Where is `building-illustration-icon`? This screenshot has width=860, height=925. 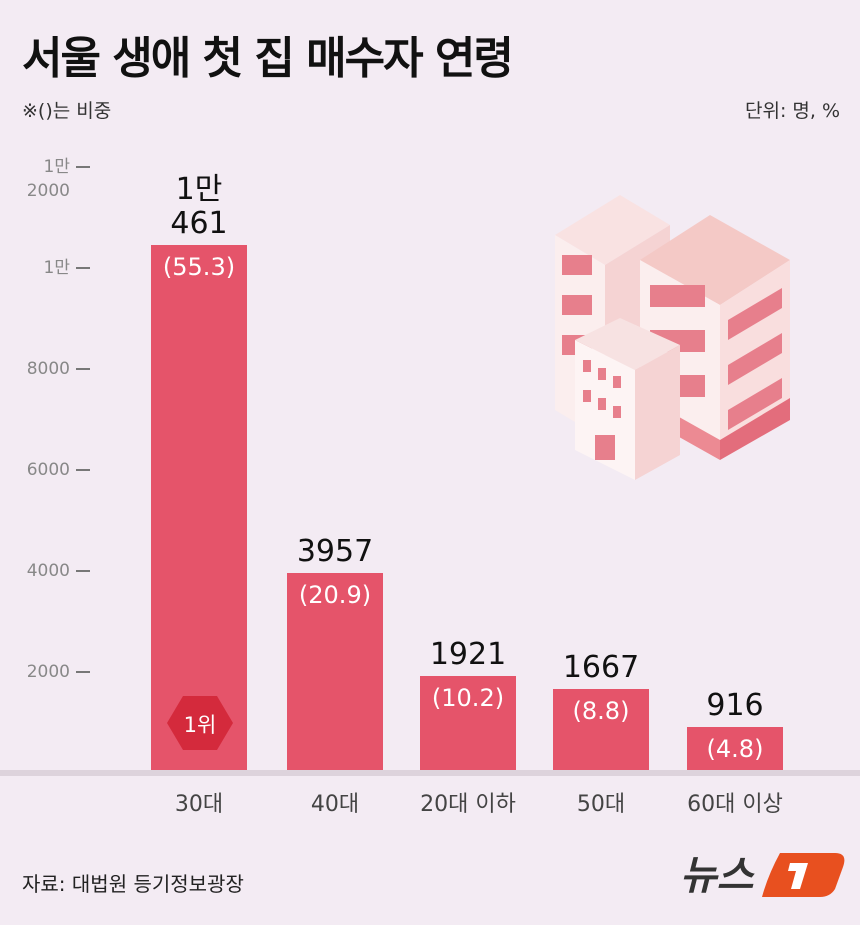 building-illustration-icon is located at coordinates (672, 337).